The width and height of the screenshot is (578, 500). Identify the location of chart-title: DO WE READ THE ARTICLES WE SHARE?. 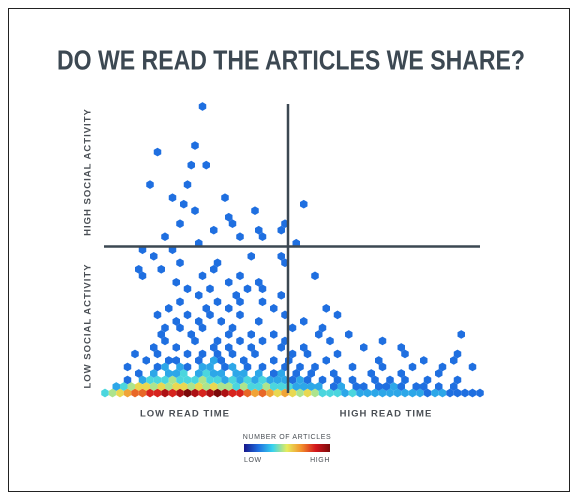
(291, 59).